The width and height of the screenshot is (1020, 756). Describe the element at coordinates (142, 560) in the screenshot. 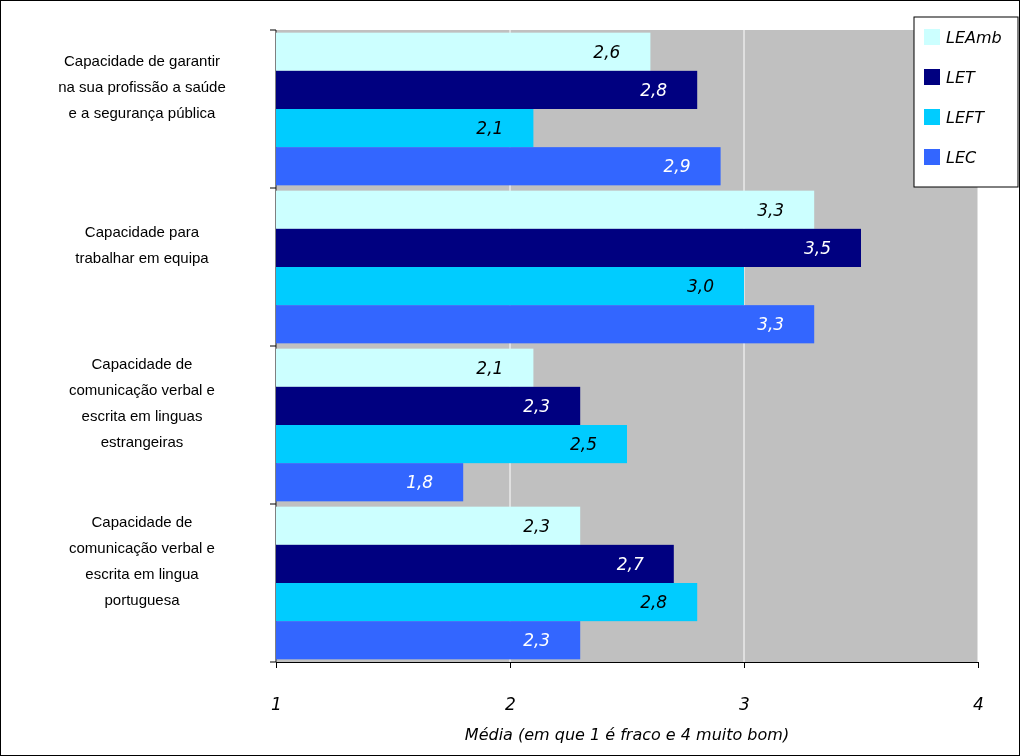

I see `y-tick-label: Capacidade de comunicação verbal e escrita em lingua portuguesa` at that location.